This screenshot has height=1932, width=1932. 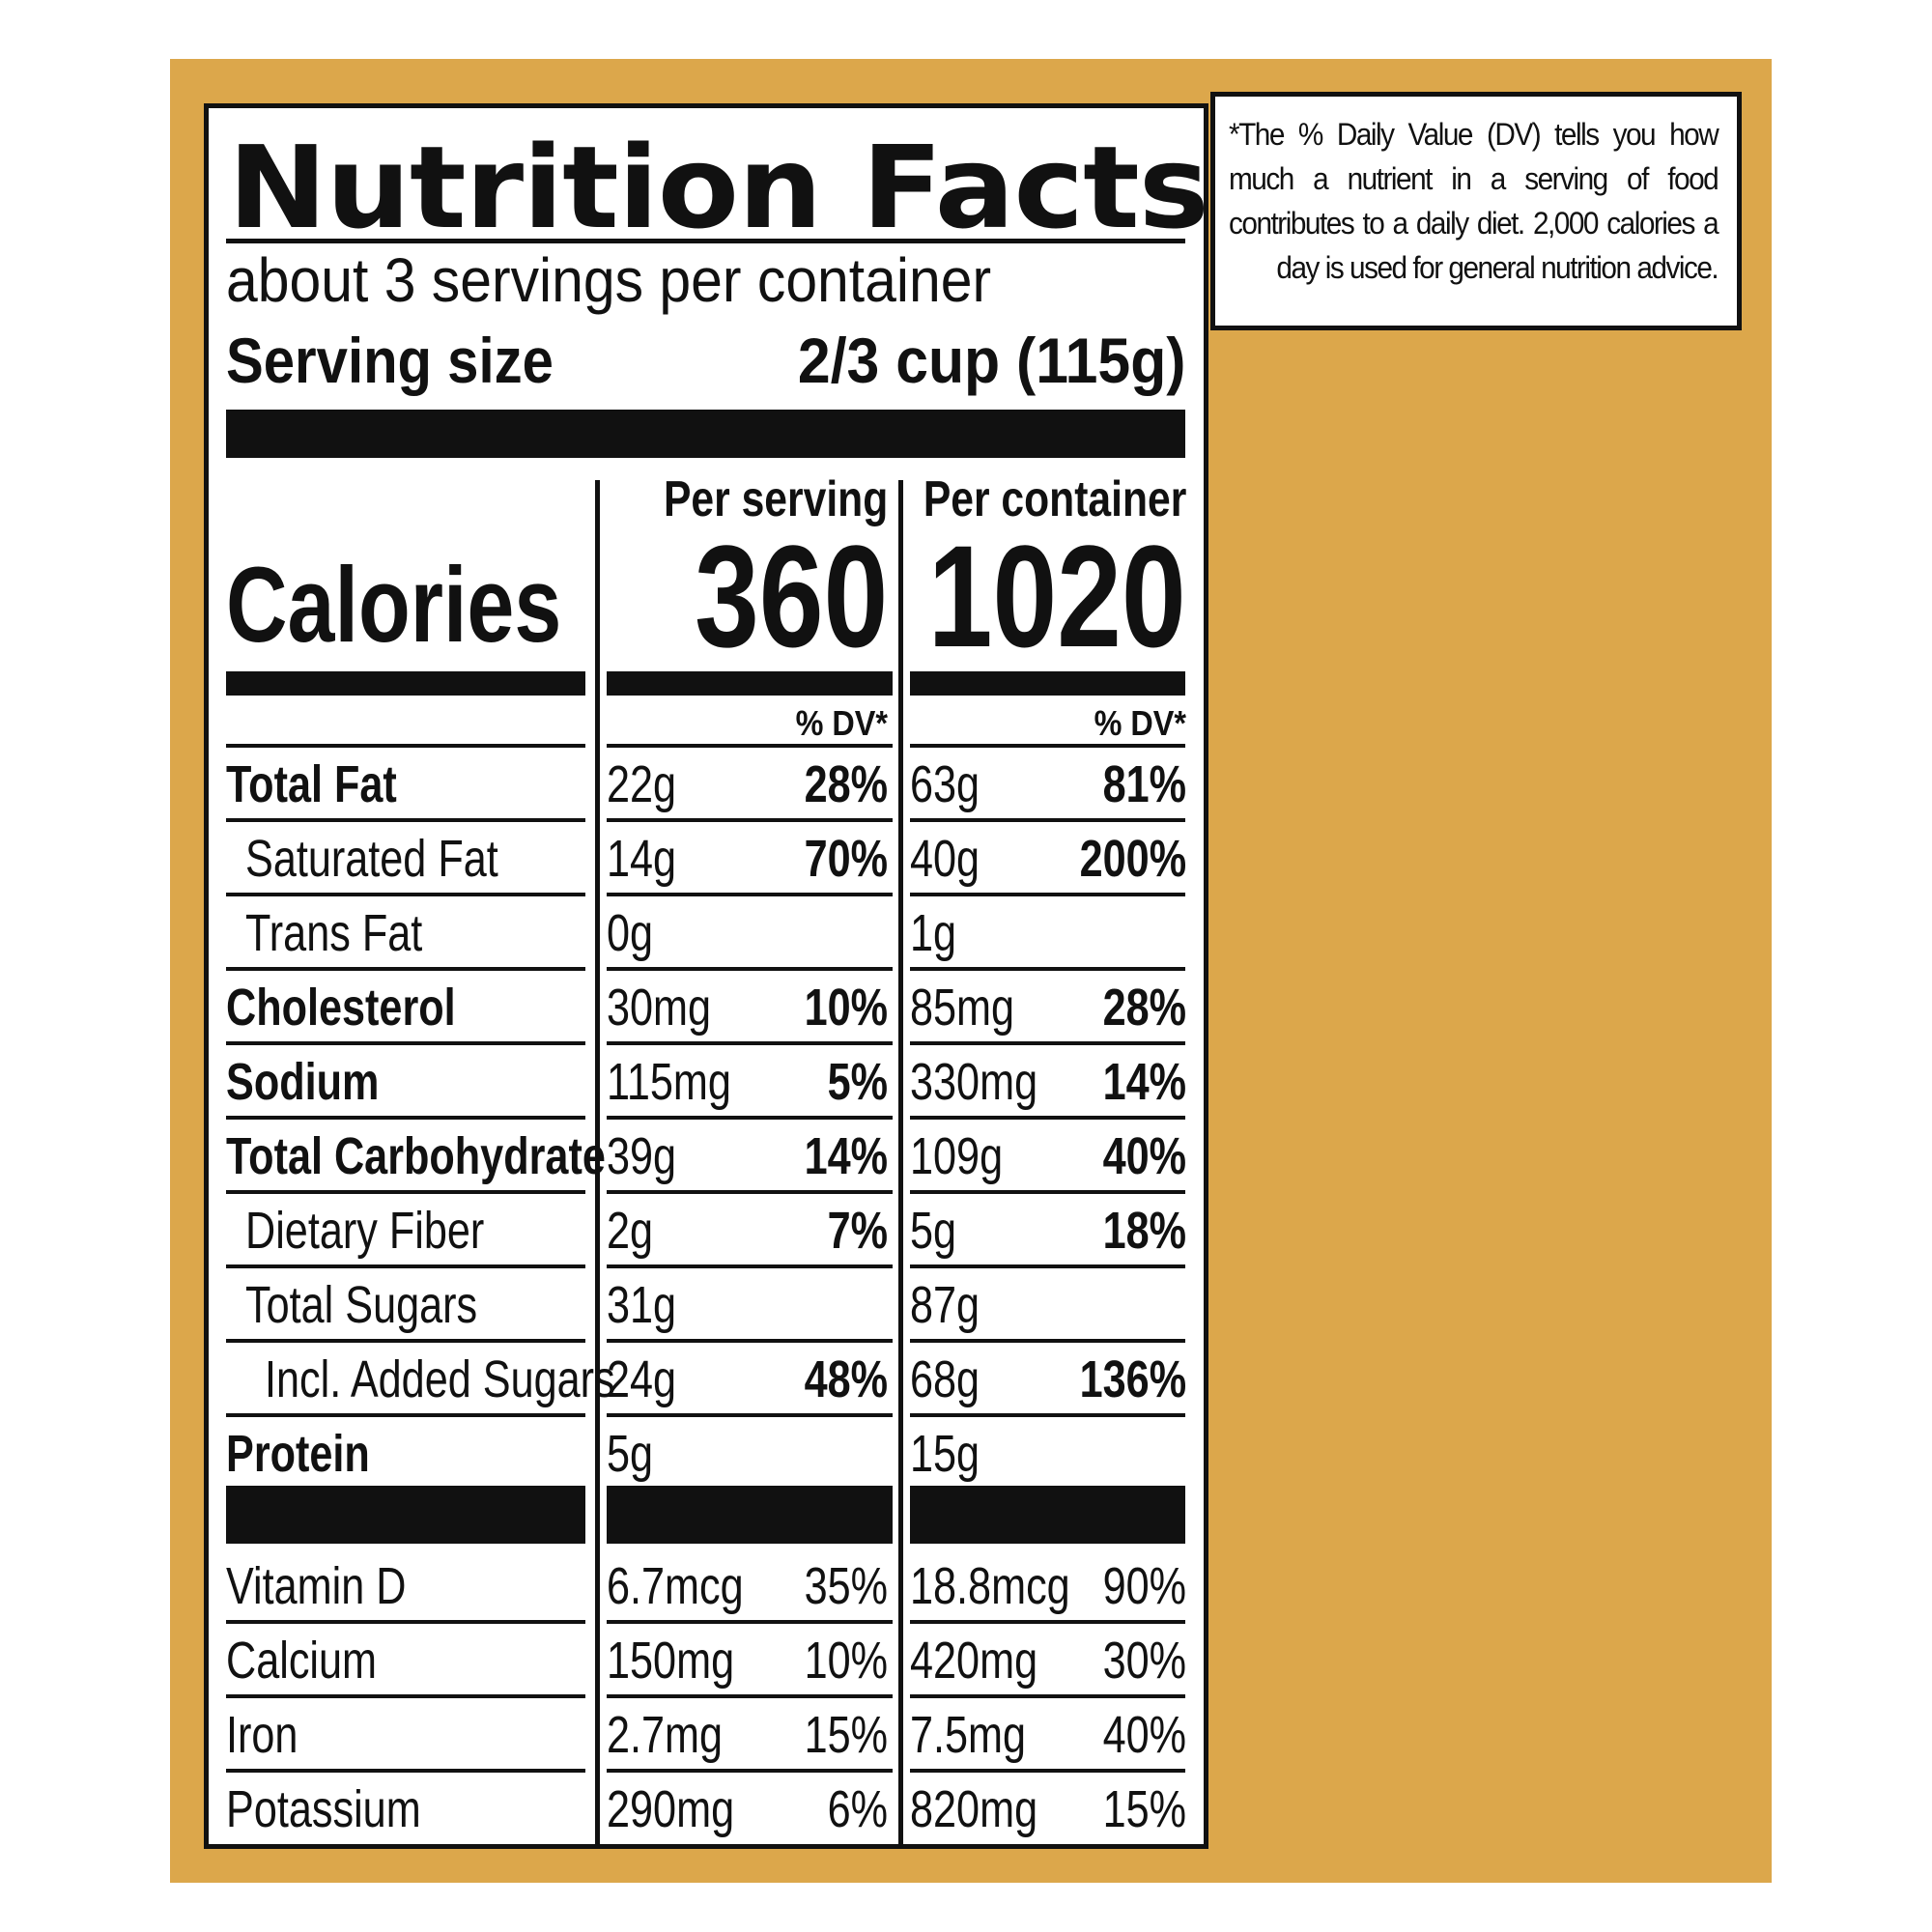 What do you see at coordinates (371, 859) in the screenshot?
I see `nutrient-name: Saturated Fat` at bounding box center [371, 859].